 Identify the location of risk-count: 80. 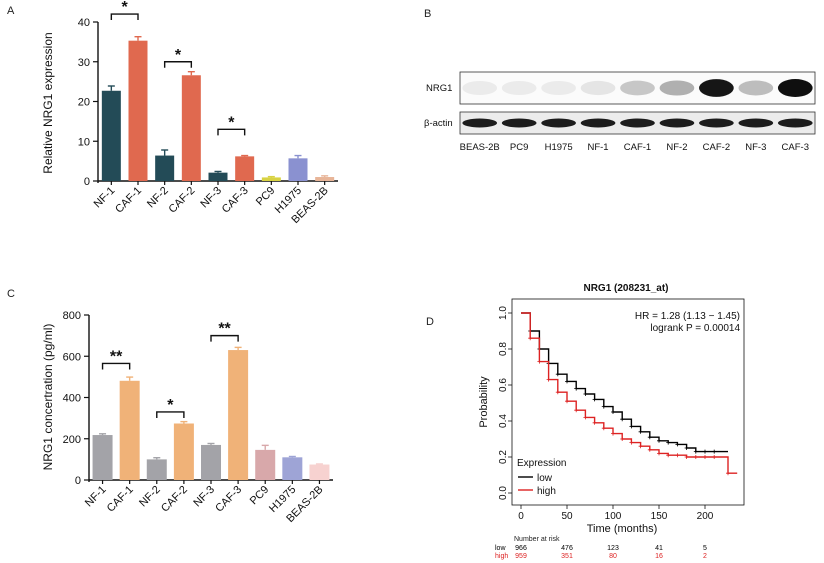
(613, 556).